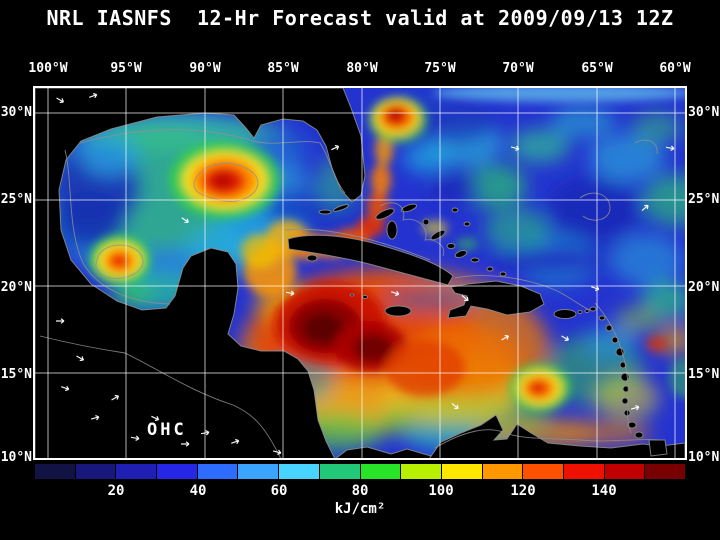 The height and width of the screenshot is (540, 720). Describe the element at coordinates (198, 491) in the screenshot. I see `colorbar-tick-40: 40` at that location.